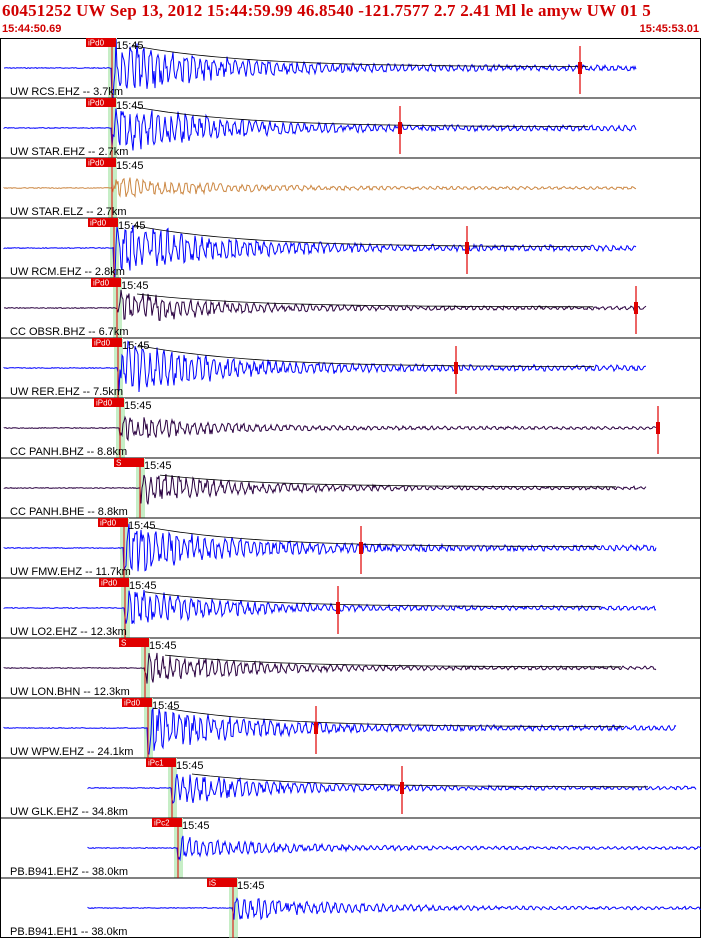  I want to click on trace-row: iPd0 15:45 UW RER.EHZ -- 7.5km, so click(350, 368).